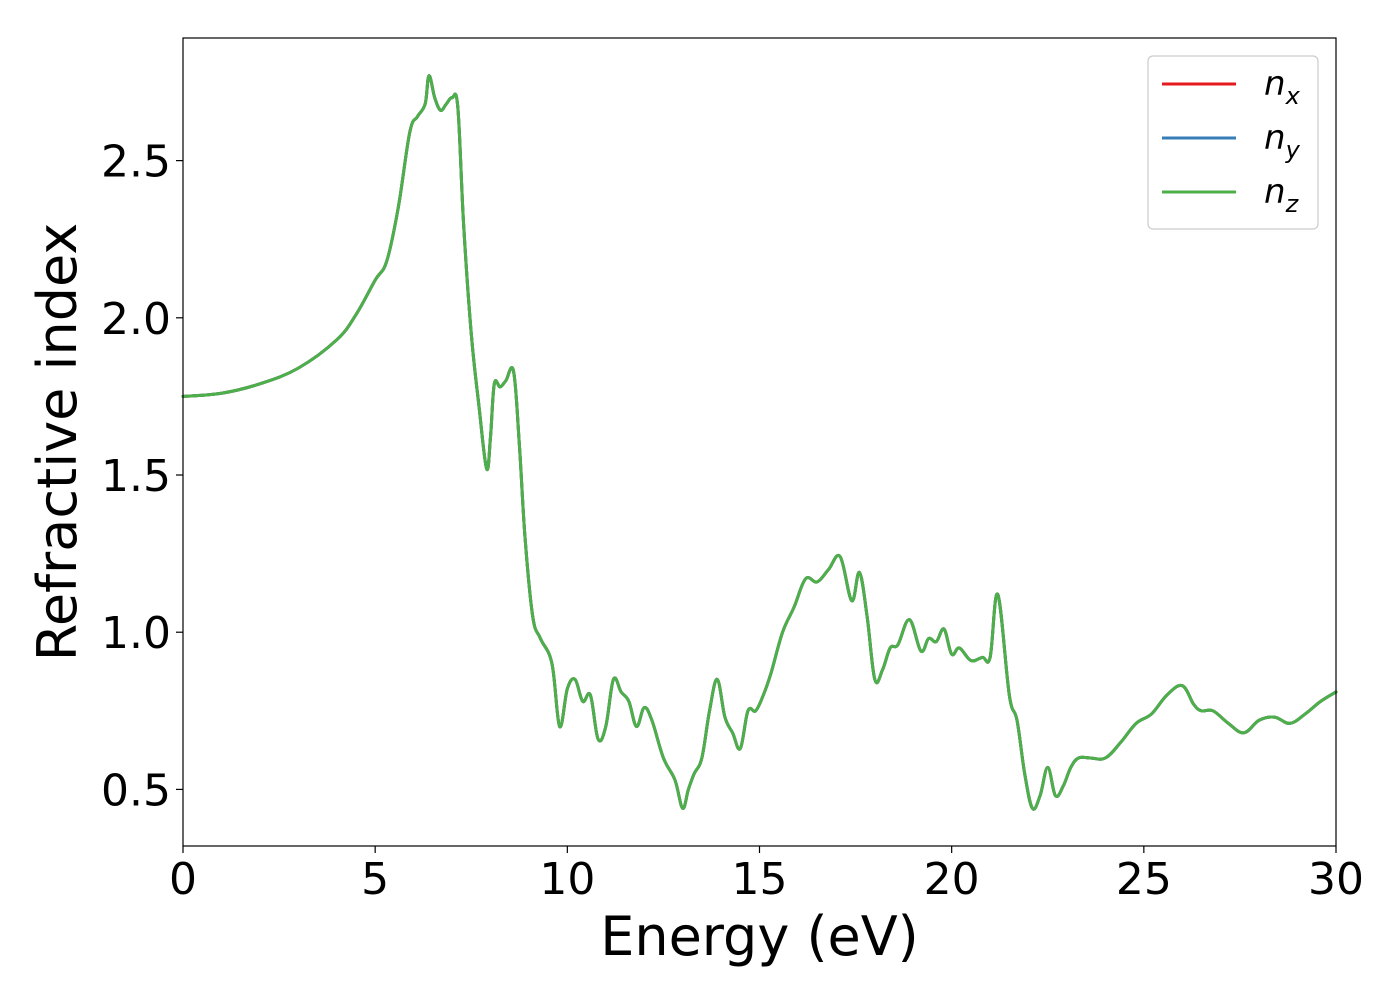 The image size is (1400, 1000). I want to click on x-tick-label: 15, so click(760, 879).